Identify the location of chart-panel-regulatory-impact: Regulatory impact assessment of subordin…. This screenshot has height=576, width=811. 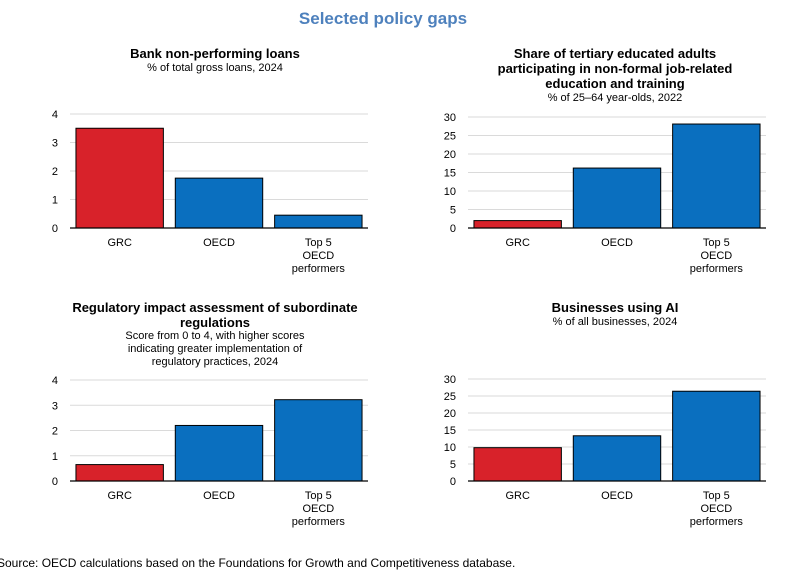
(215, 337).